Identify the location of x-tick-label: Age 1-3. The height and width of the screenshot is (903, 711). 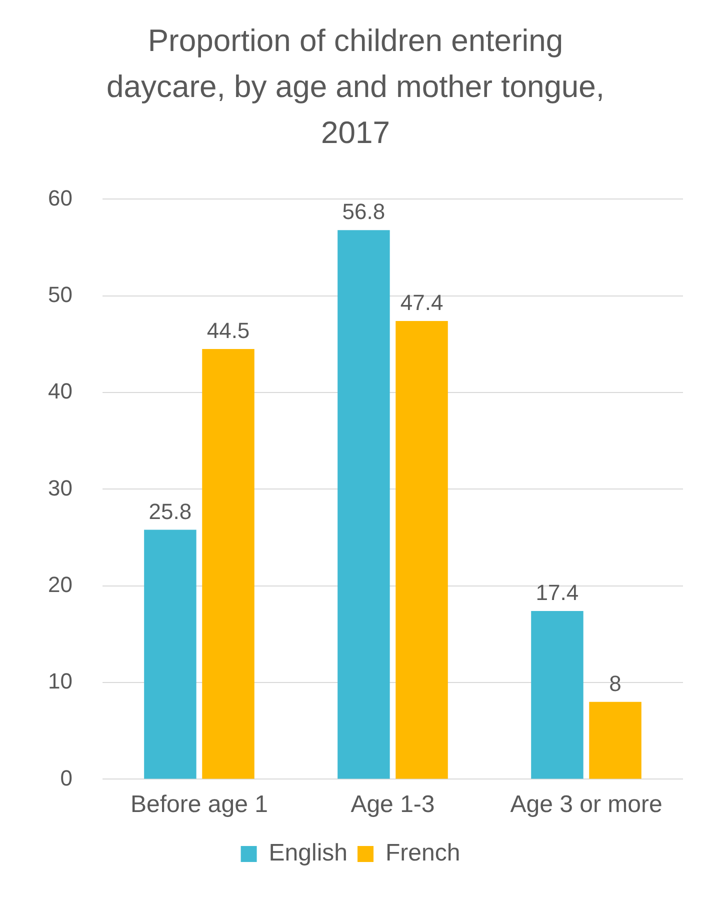
(392, 804).